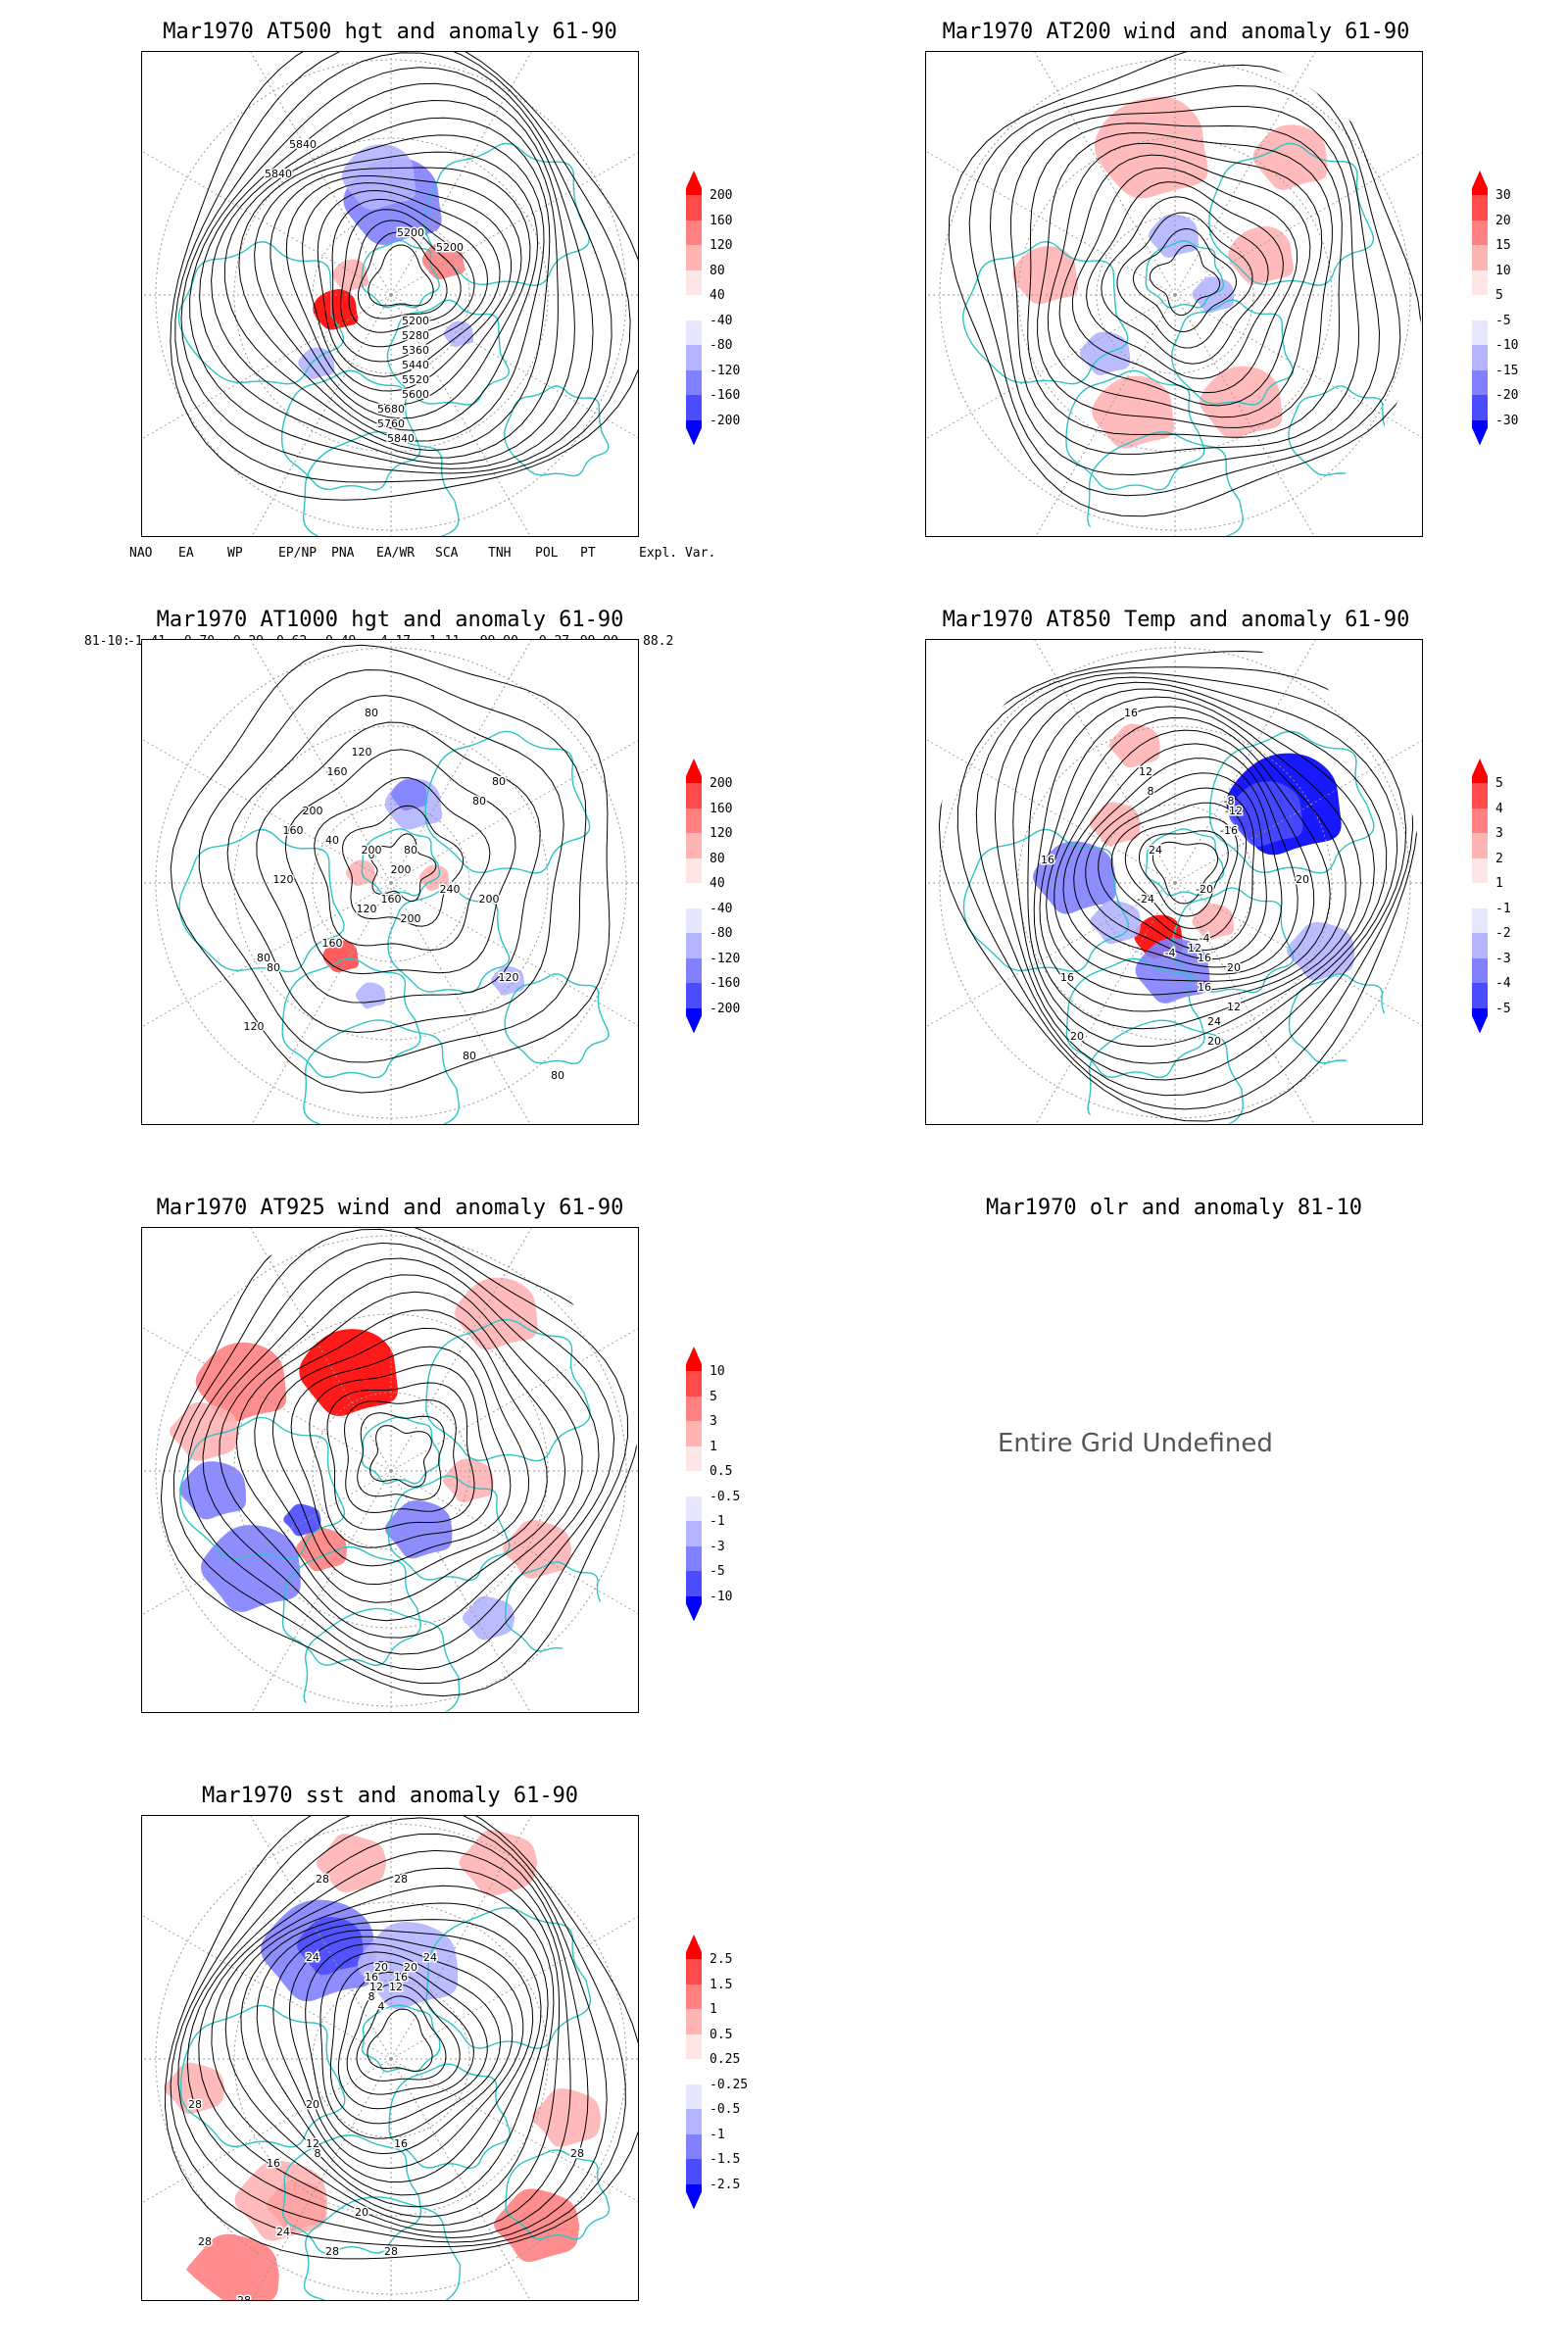 This screenshot has width=1568, height=2352. Describe the element at coordinates (396, 553) in the screenshot. I see `teleconnection-header: EA/WR` at that location.